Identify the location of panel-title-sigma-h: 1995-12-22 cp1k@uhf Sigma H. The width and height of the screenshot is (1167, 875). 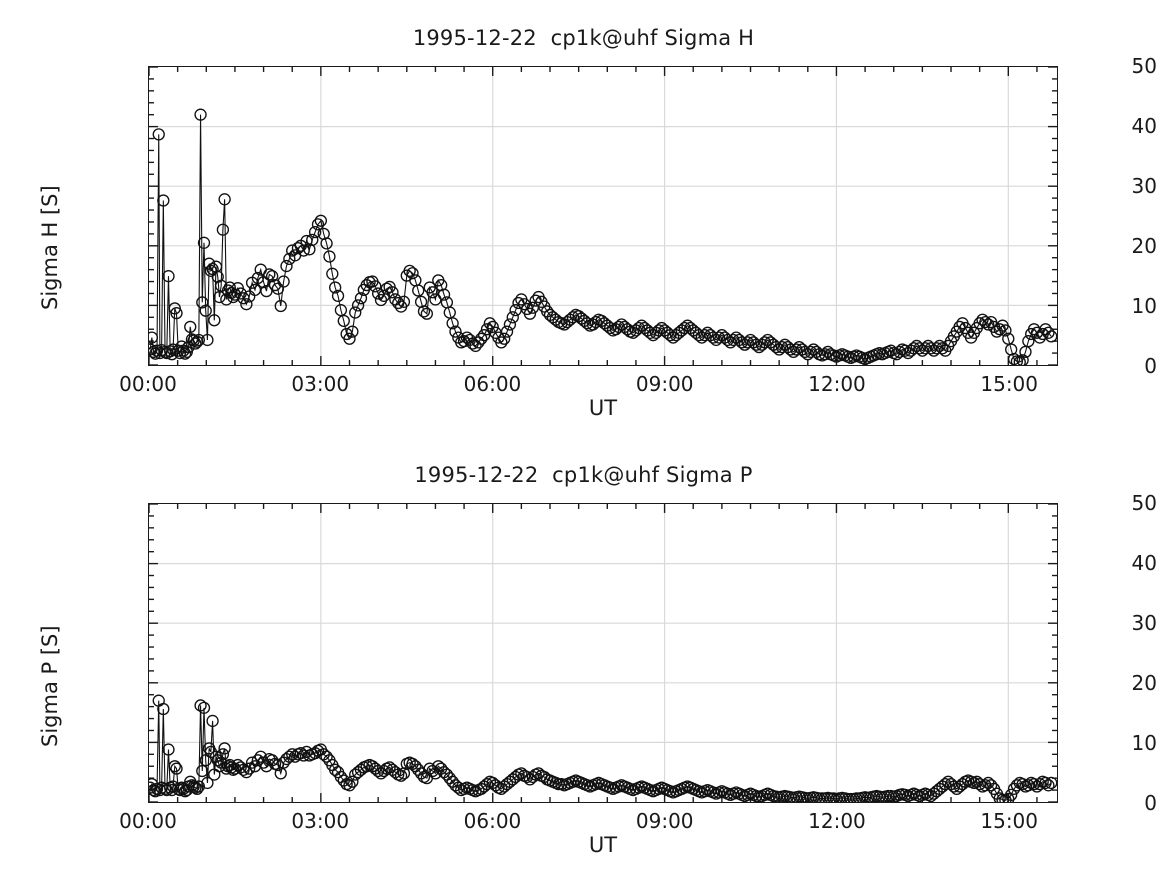
(583, 38).